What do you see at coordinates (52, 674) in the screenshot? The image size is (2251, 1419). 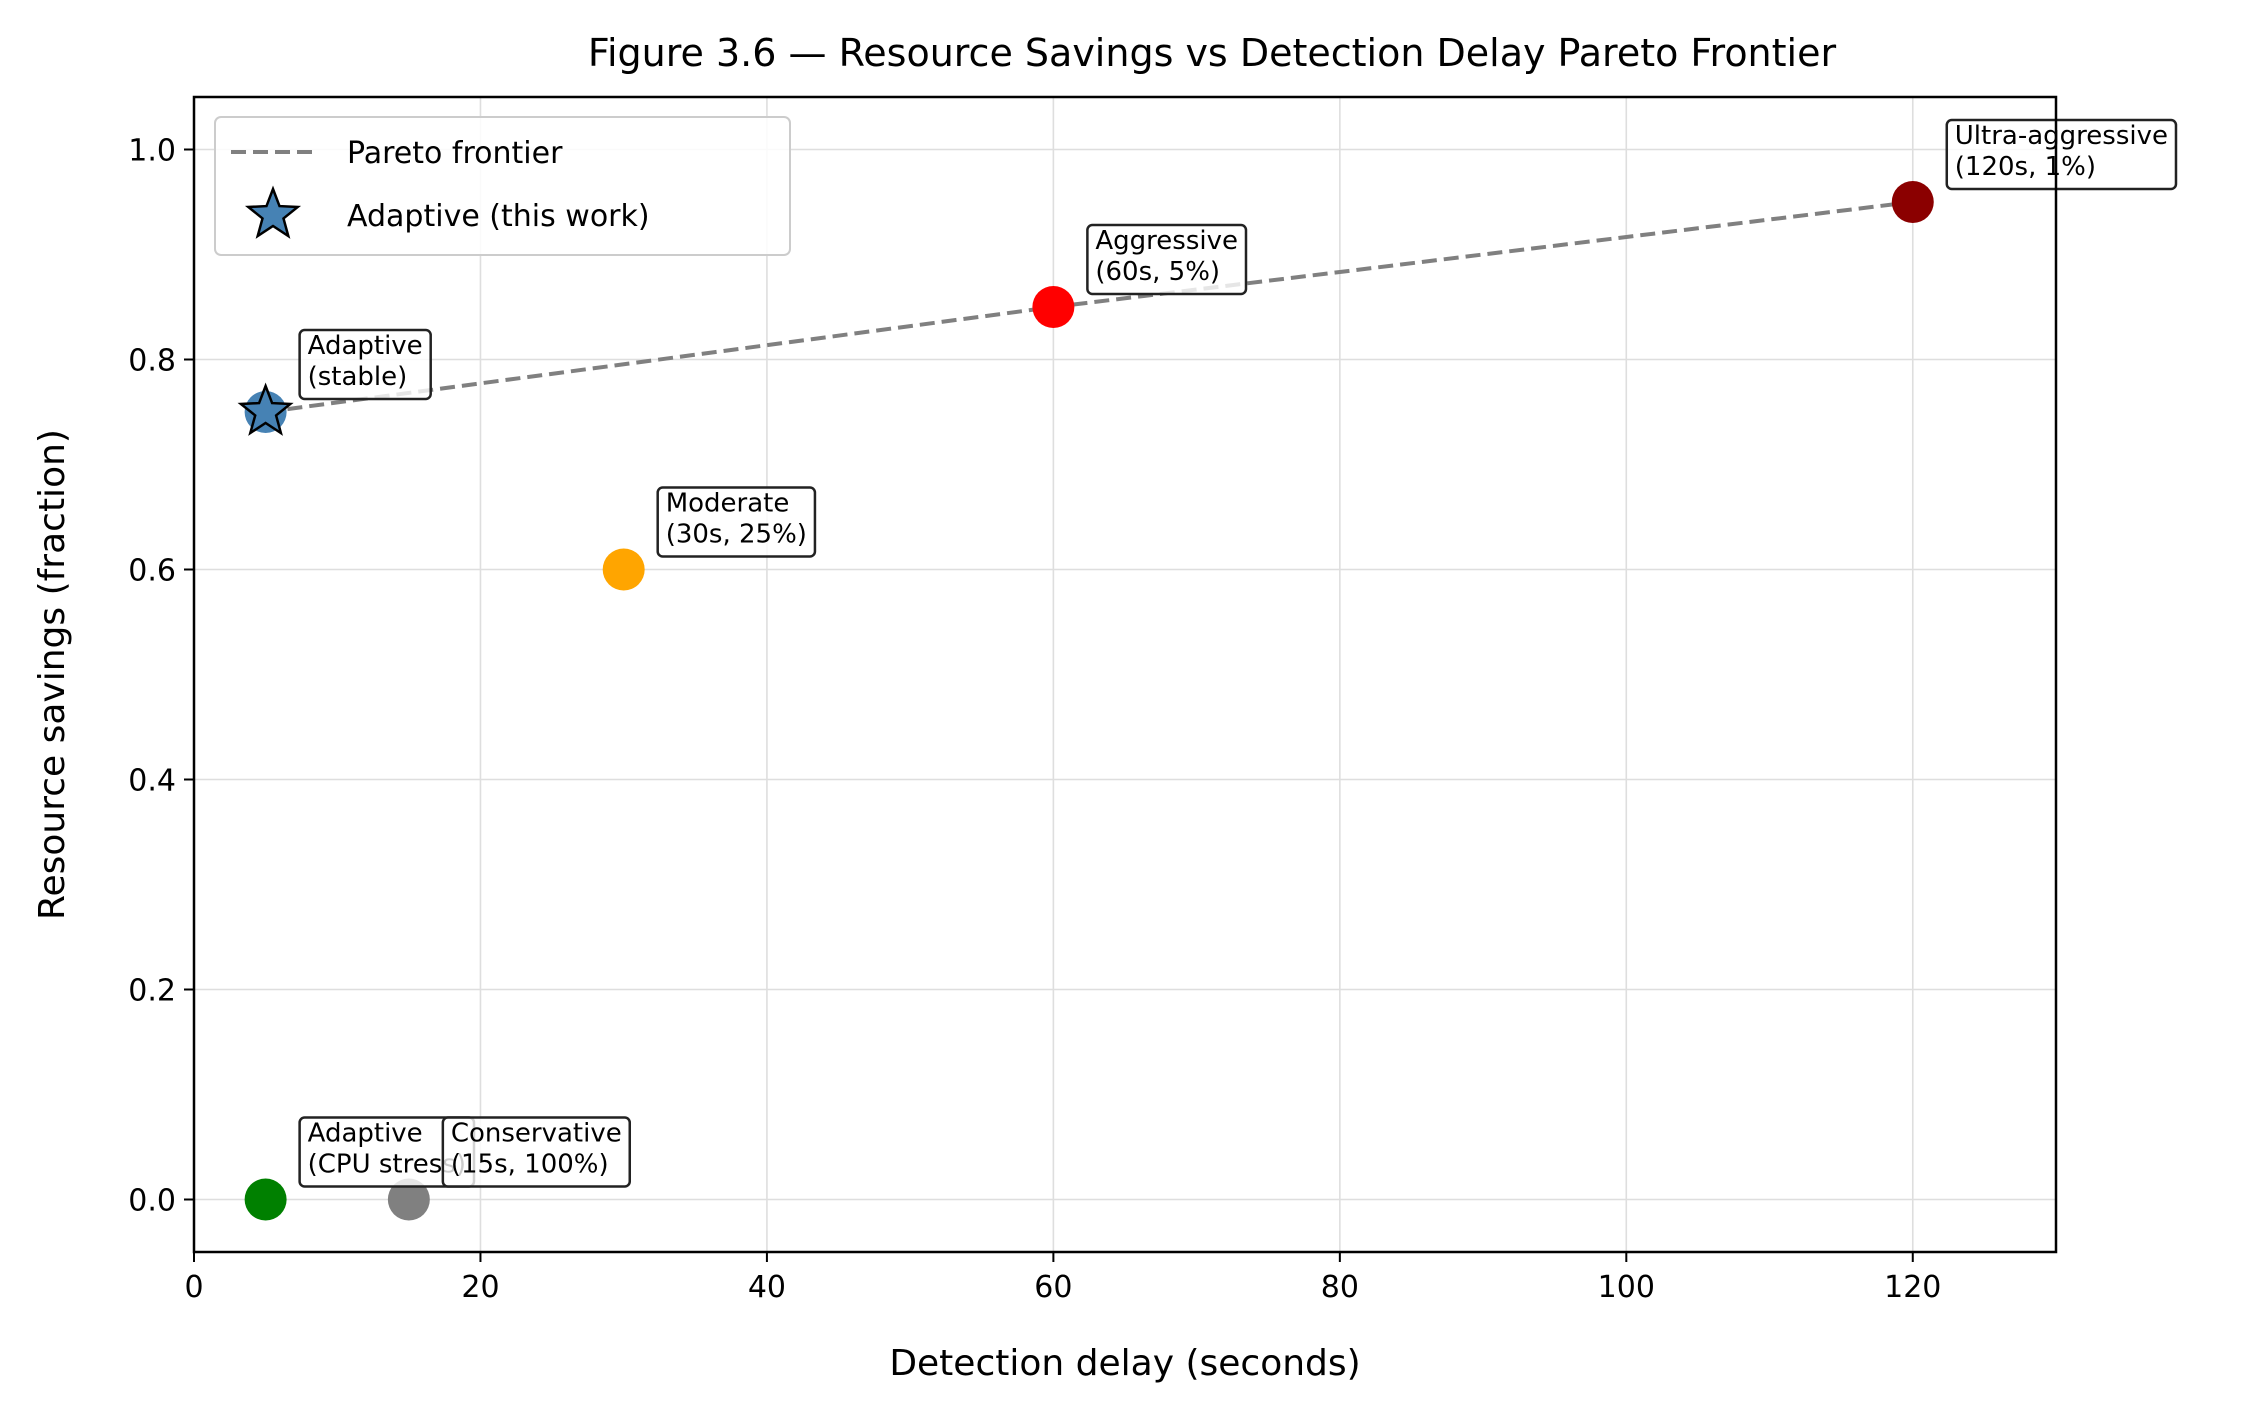 I see `y-axis-label: Resource savings (fraction)` at bounding box center [52, 674].